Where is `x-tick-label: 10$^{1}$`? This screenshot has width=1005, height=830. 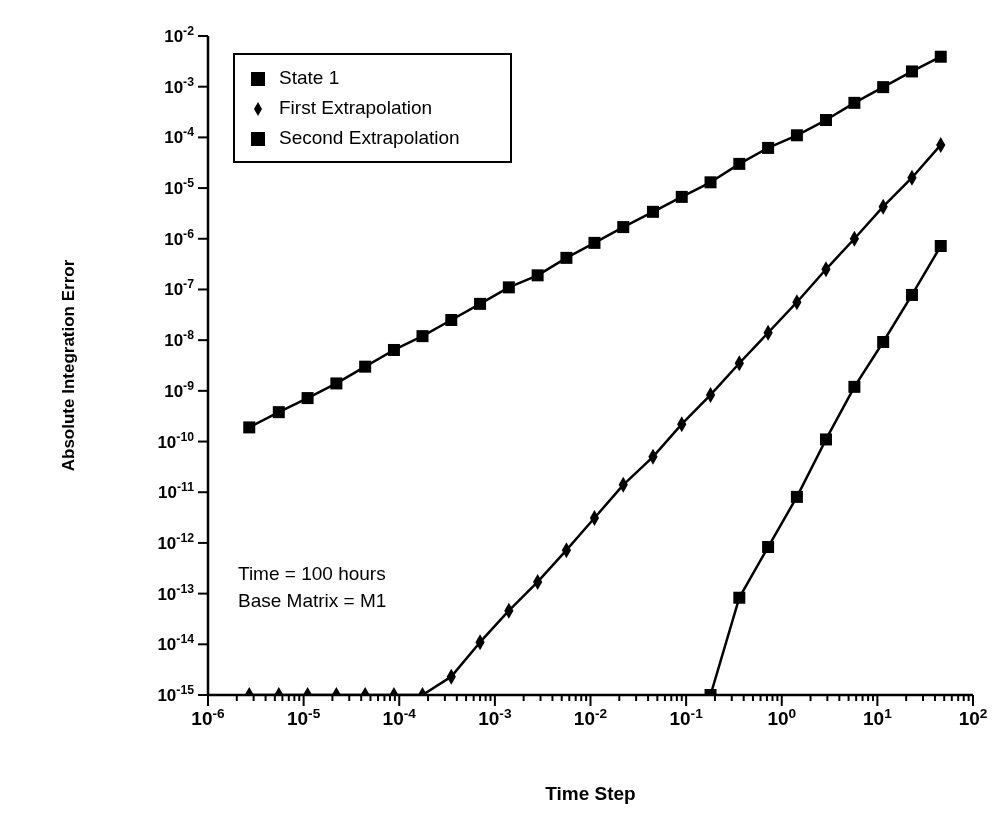
x-tick-label: 10$^{1}$ is located at coordinates (878, 717).